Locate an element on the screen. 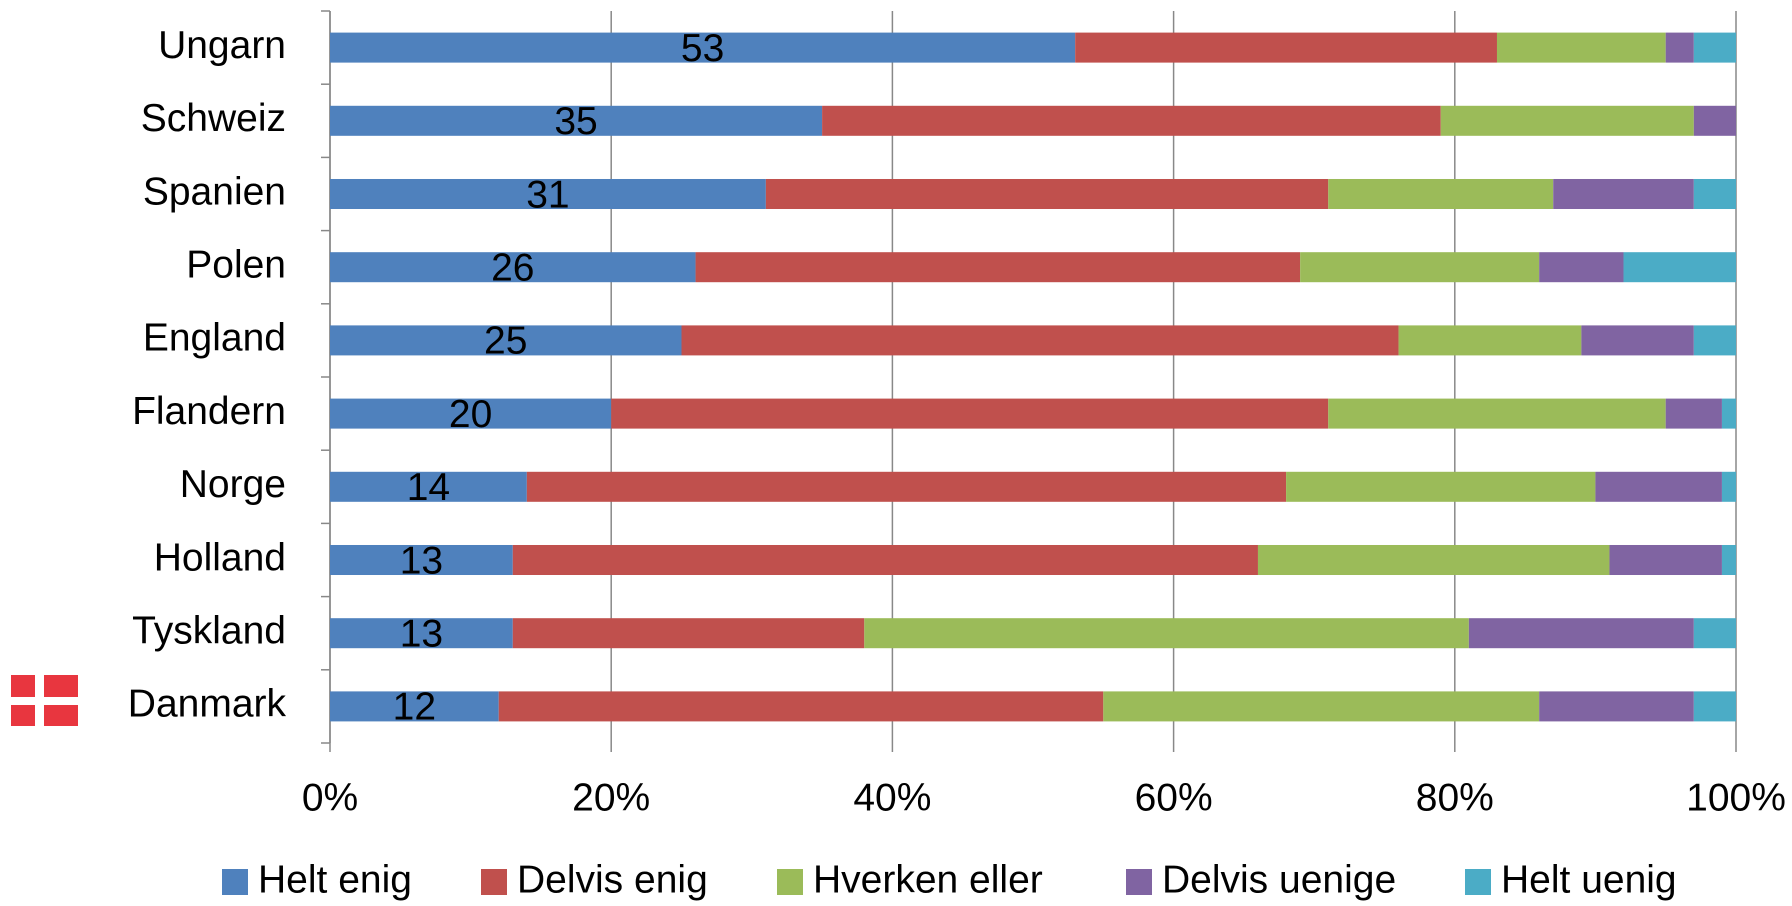  data-label: 12 is located at coordinates (414, 707).